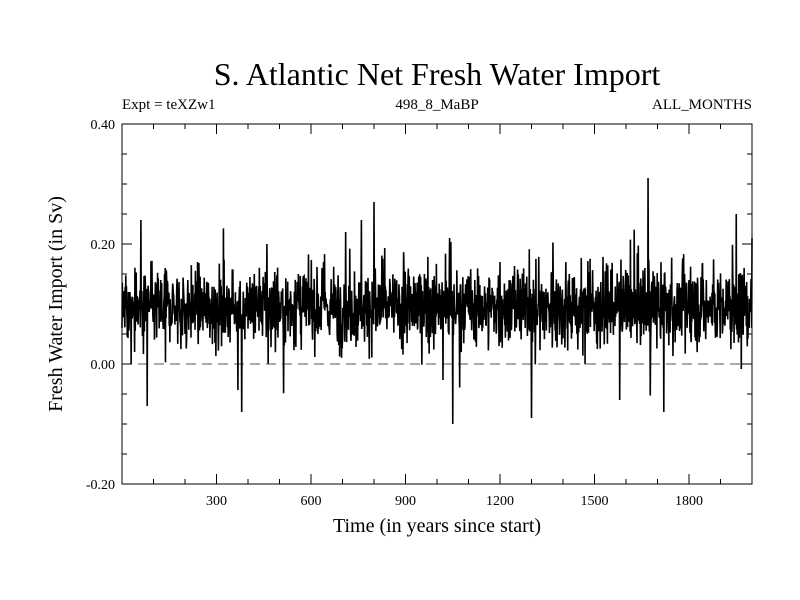 This screenshot has width=800, height=600. What do you see at coordinates (56, 304) in the screenshot?
I see `y-axis-label: Fresh Water Import (in Sv)` at bounding box center [56, 304].